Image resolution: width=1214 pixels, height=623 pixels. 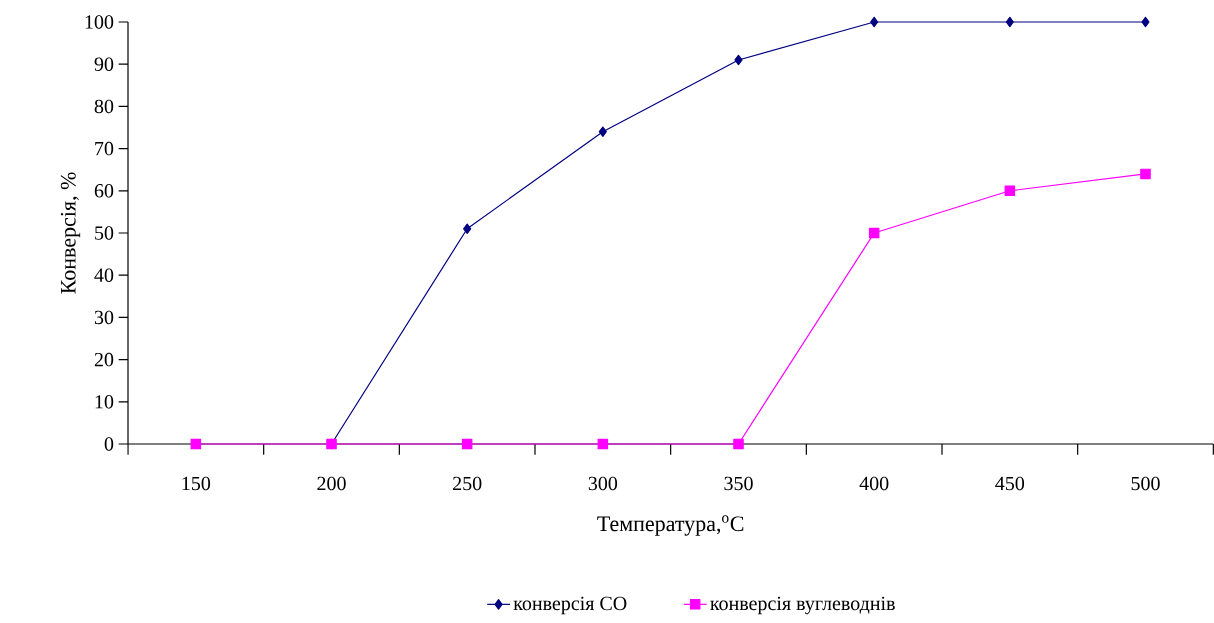 What do you see at coordinates (874, 483) in the screenshot?
I see `x-tick-label: 400` at bounding box center [874, 483].